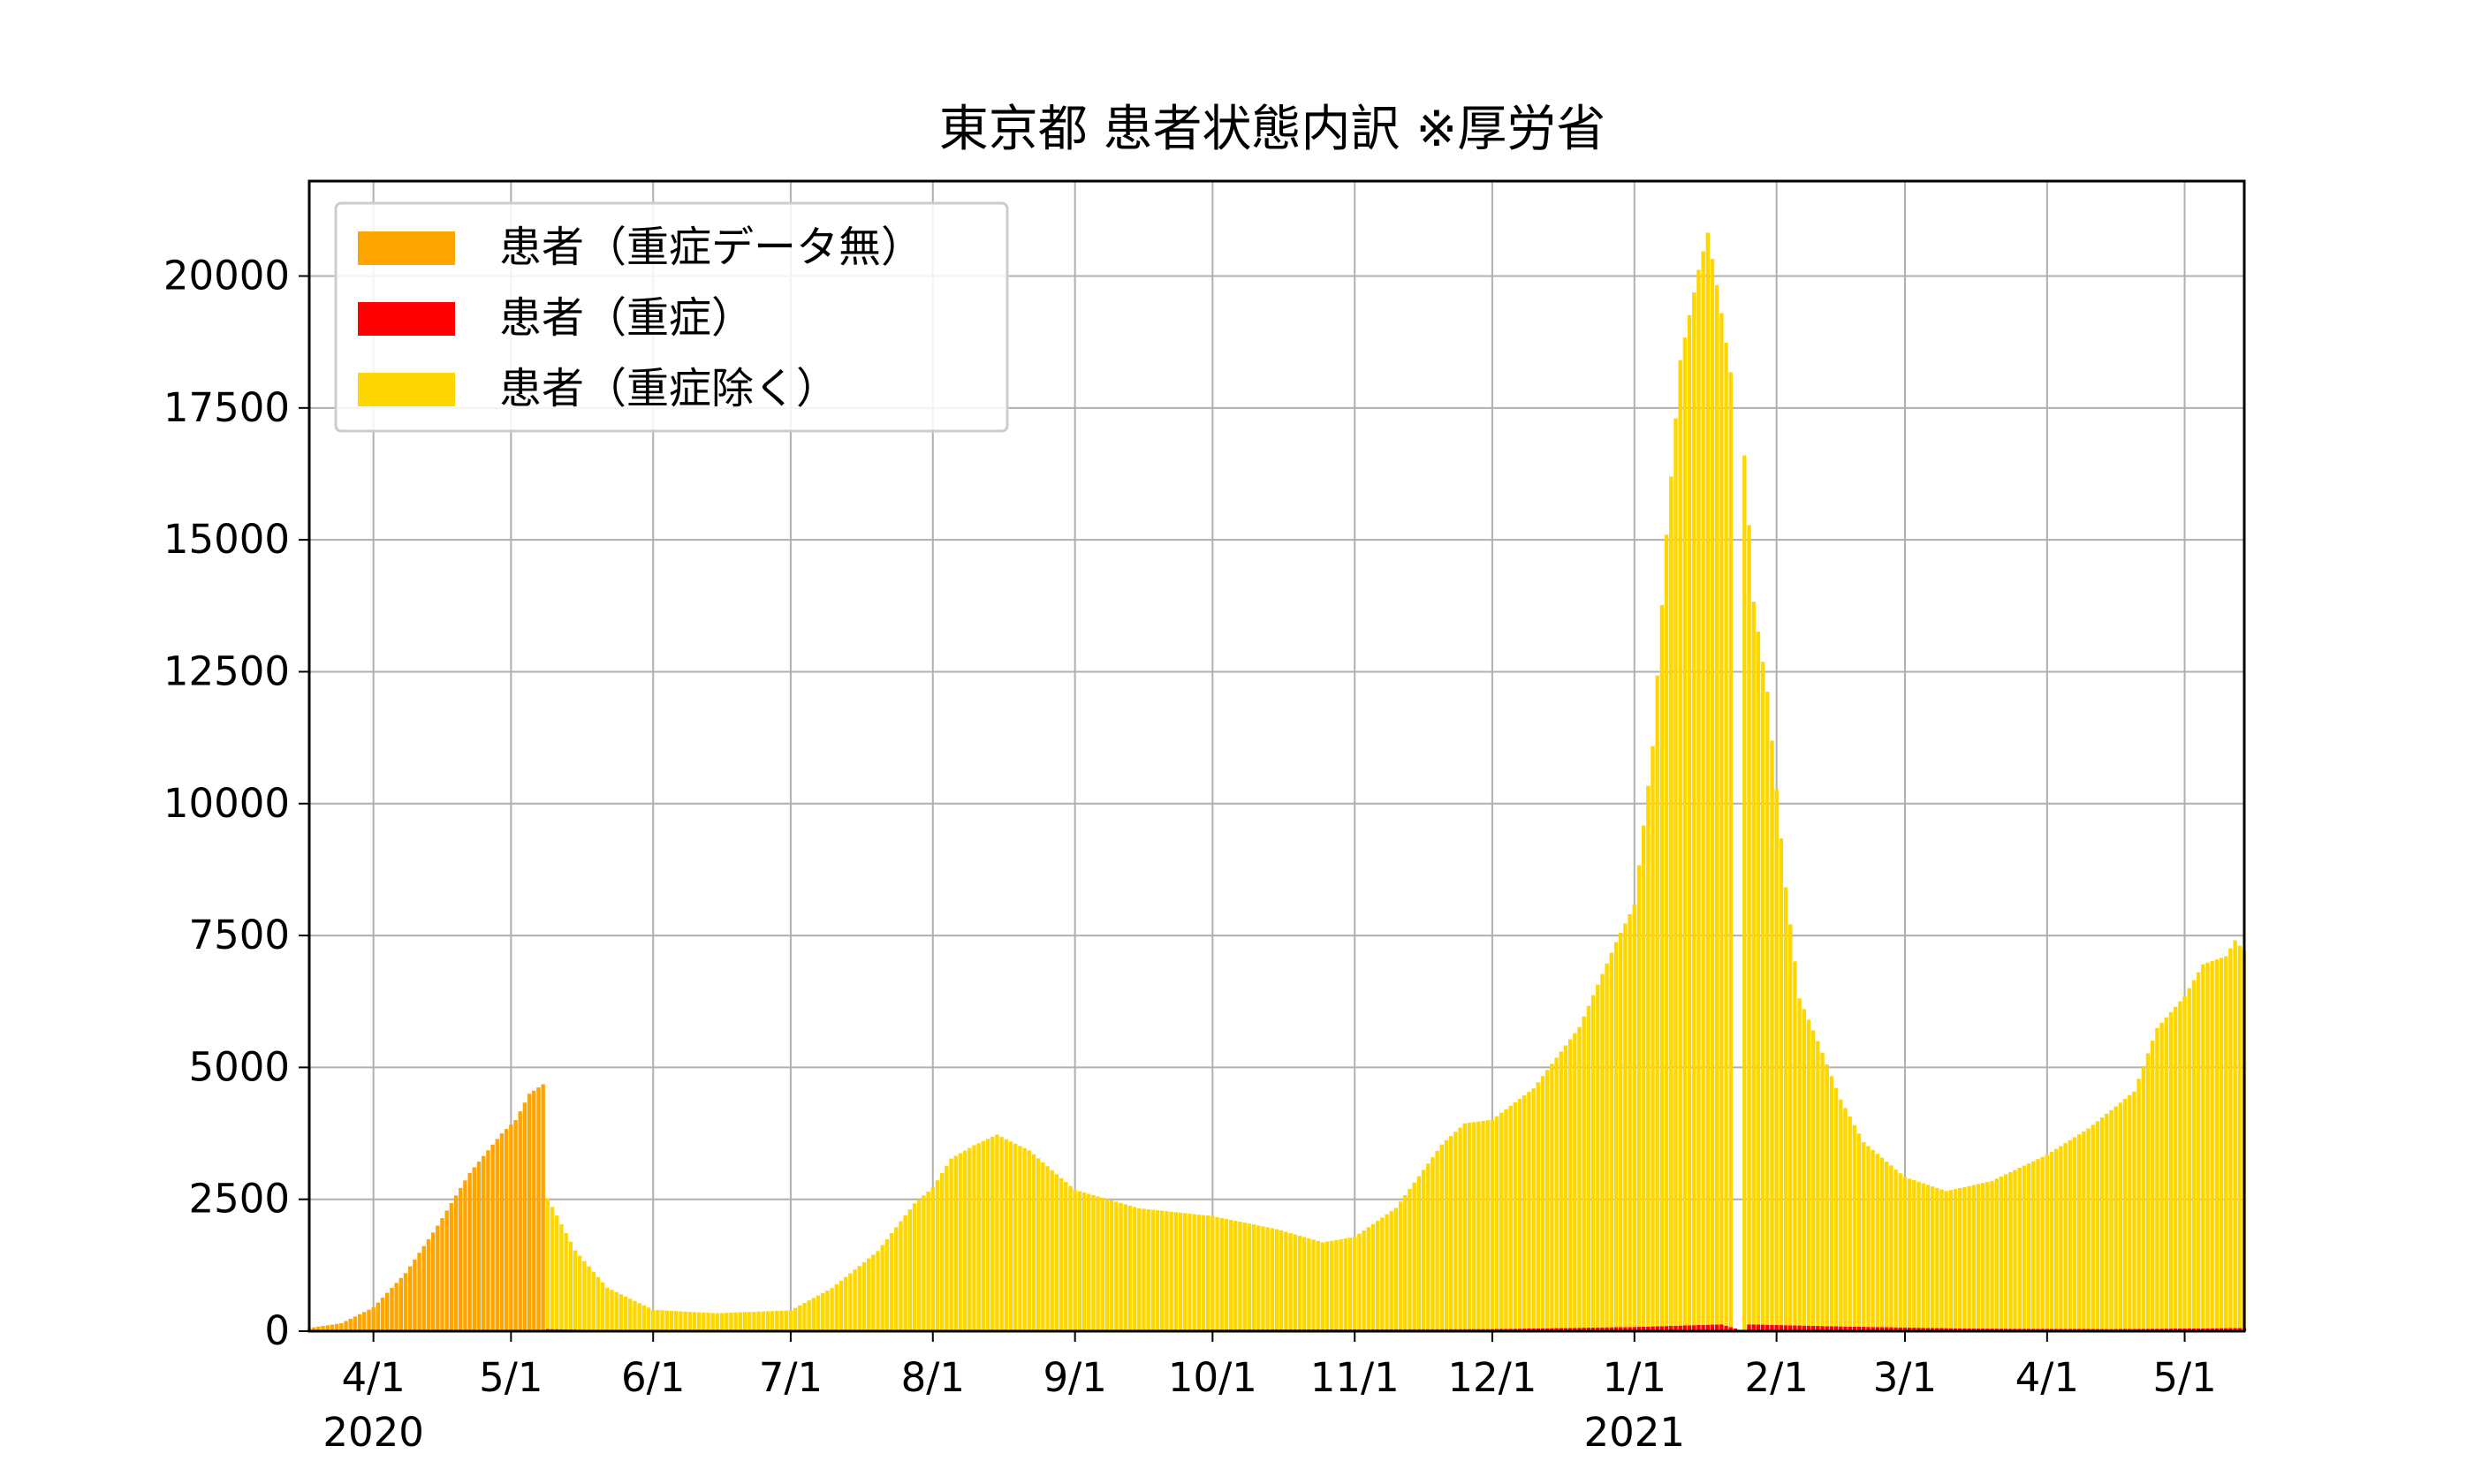  Describe the element at coordinates (239, 935) in the screenshot. I see `y-tick-label: 7500` at that location.